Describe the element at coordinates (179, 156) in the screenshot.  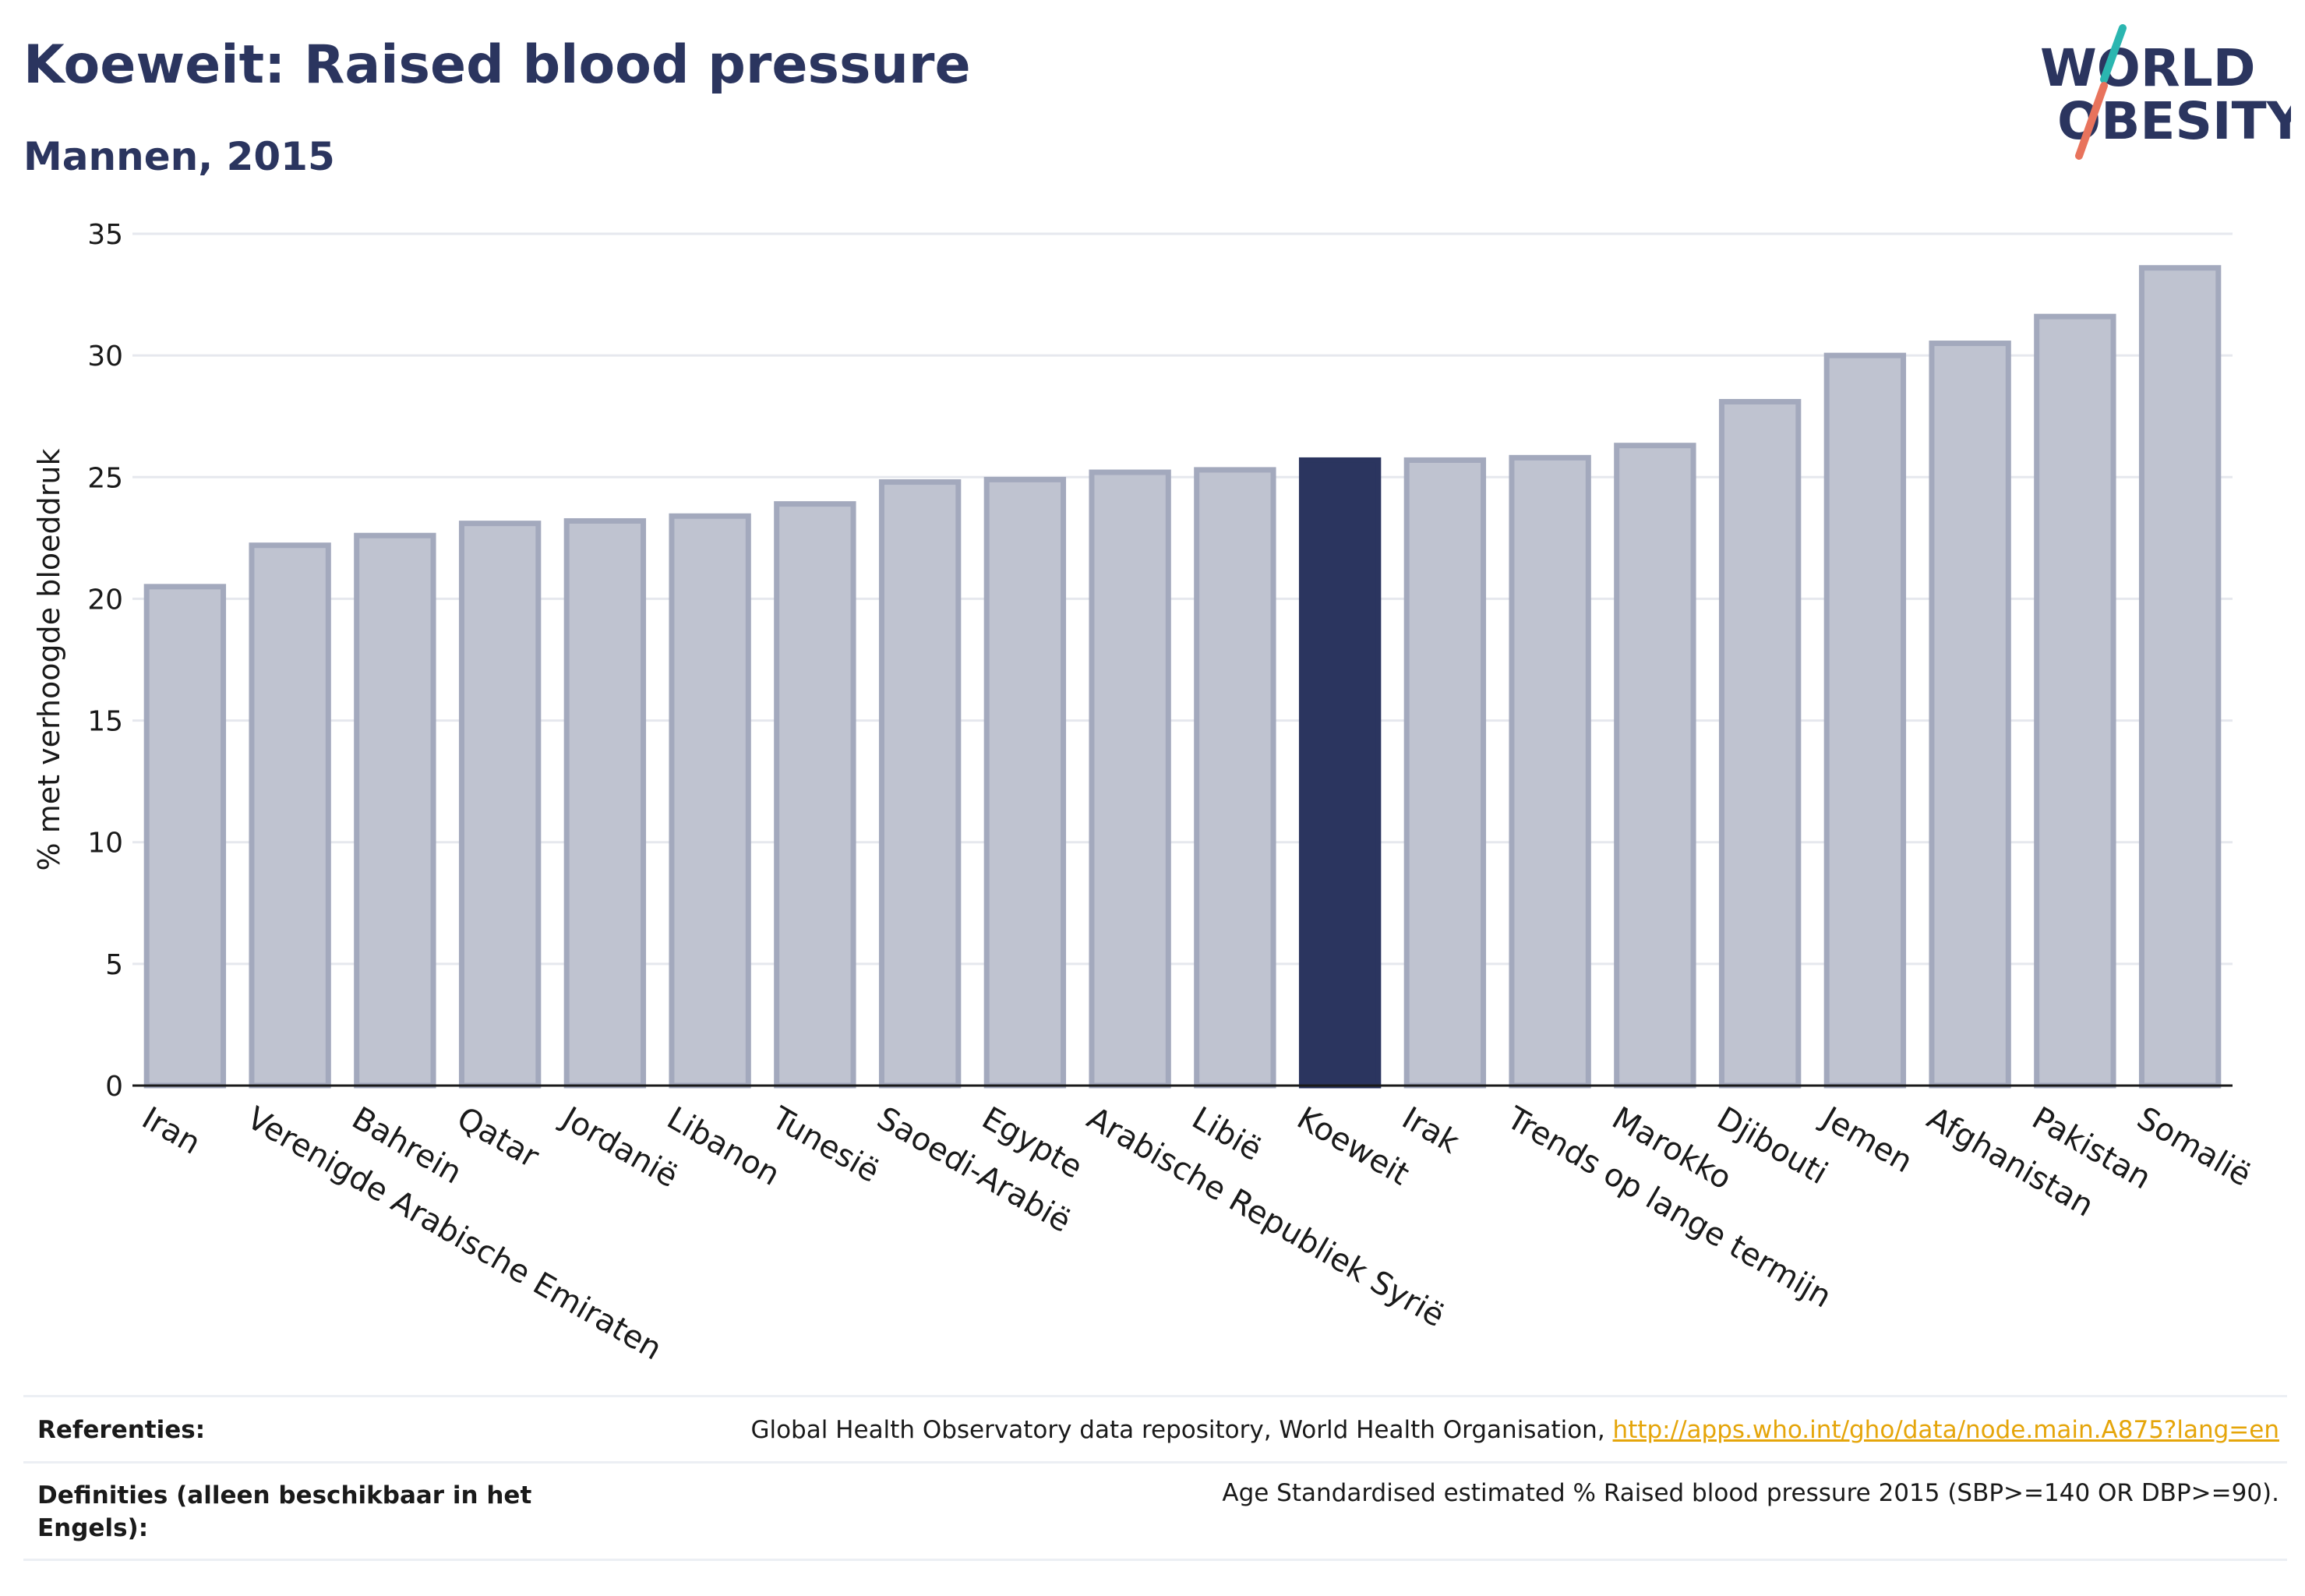
I see `chart-subtitle: Mannen, 2015` at that location.